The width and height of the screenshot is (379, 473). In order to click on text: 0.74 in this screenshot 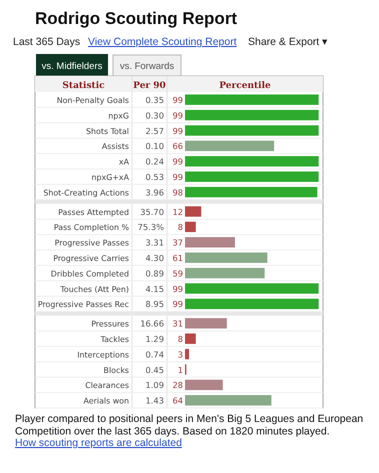, I will do `click(155, 354)`.